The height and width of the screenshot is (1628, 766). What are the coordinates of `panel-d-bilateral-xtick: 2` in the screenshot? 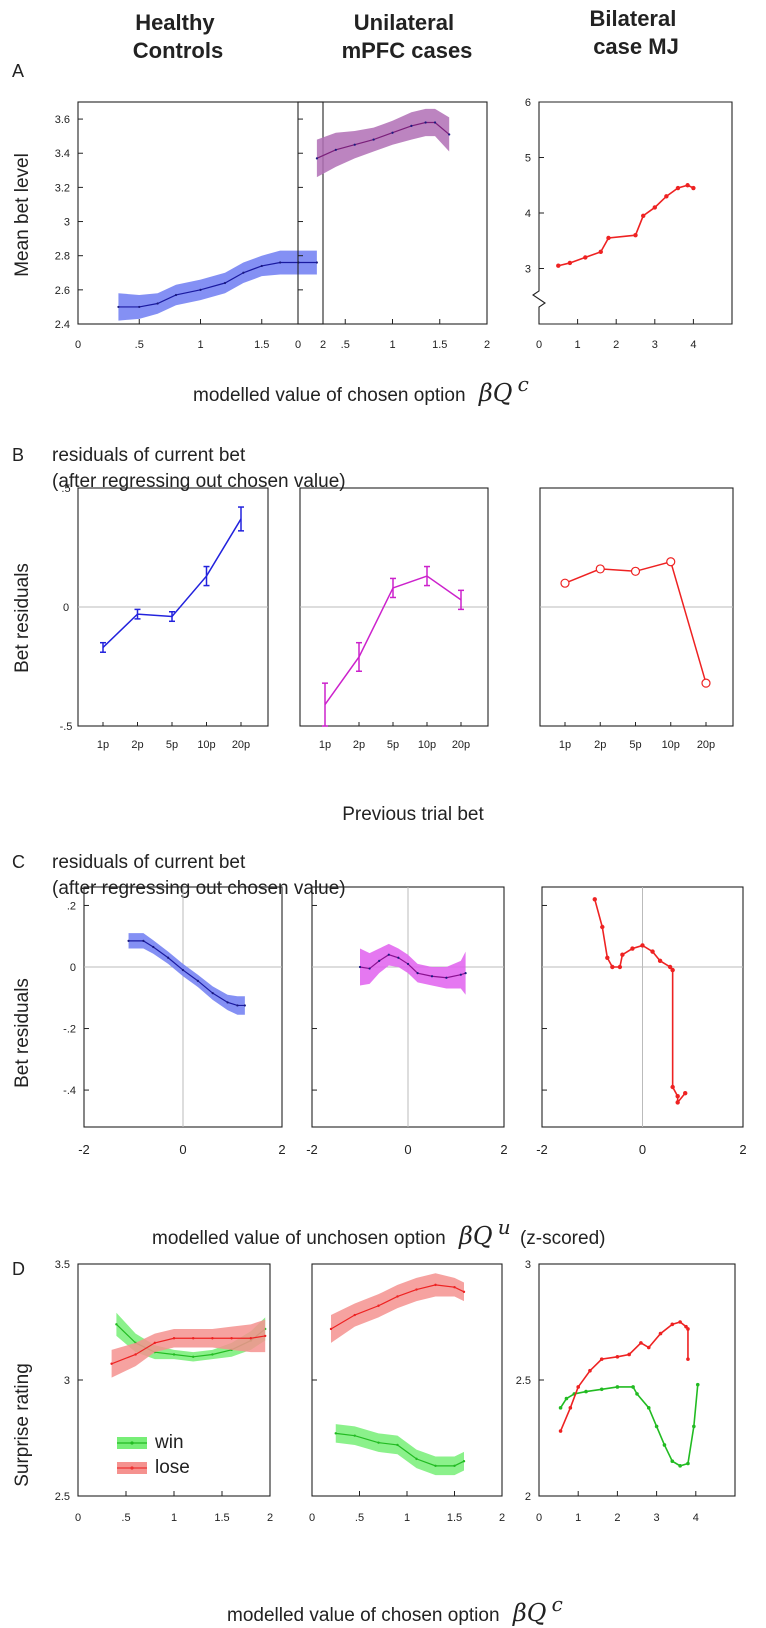 It's located at (617, 1518).